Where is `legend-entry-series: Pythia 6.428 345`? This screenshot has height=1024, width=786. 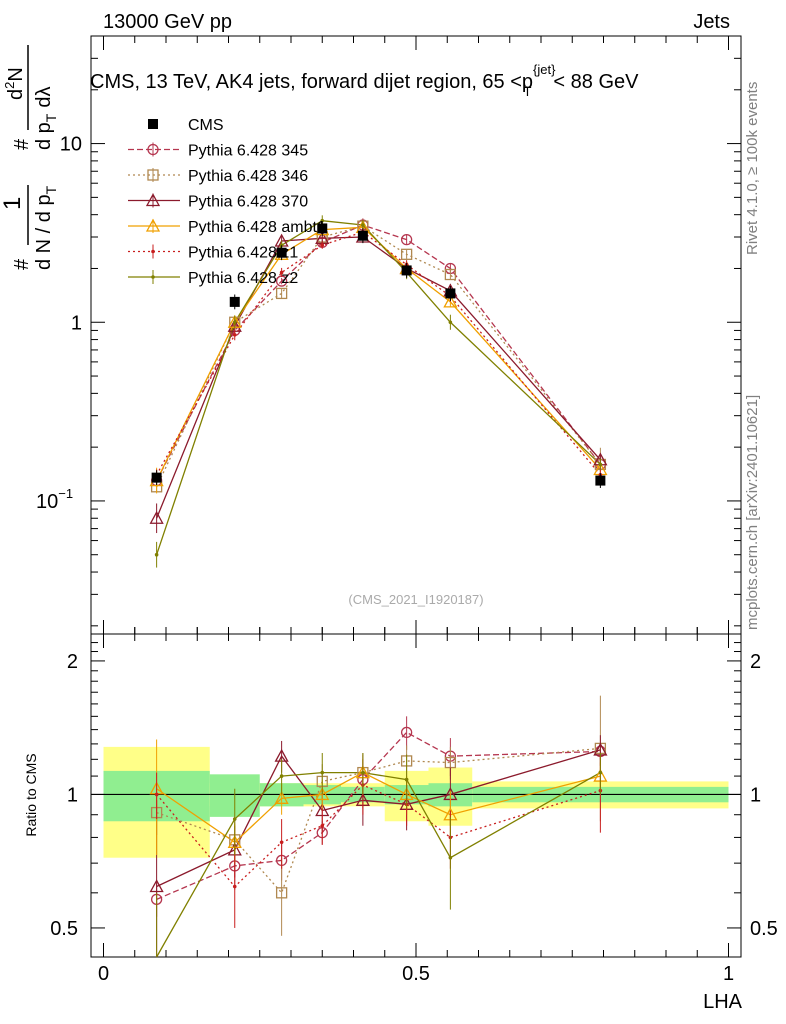
legend-entry-series: Pythia 6.428 345 is located at coordinates (218, 151).